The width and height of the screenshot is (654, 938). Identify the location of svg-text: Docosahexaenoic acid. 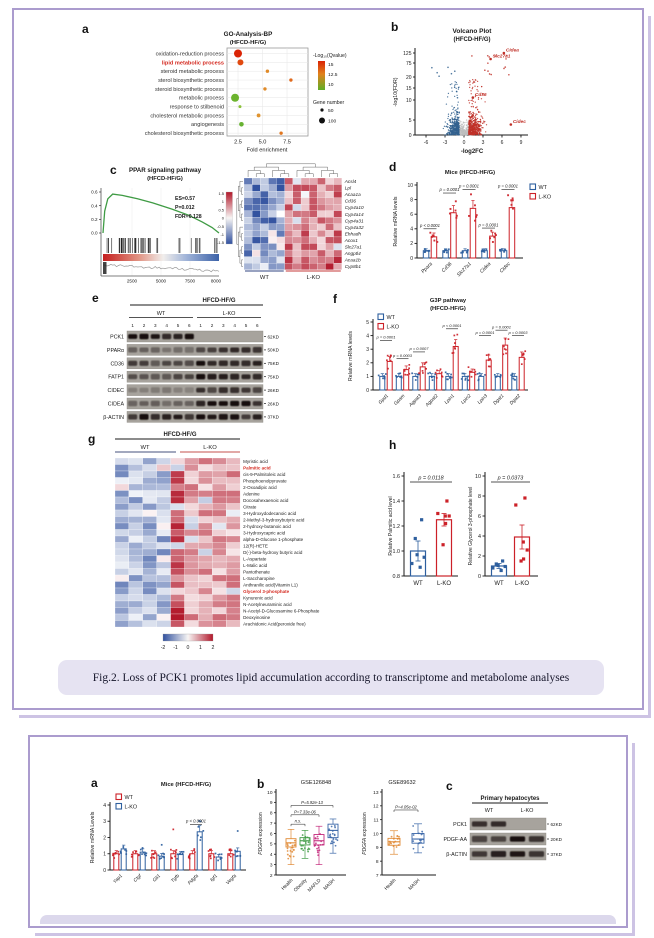
(266, 500).